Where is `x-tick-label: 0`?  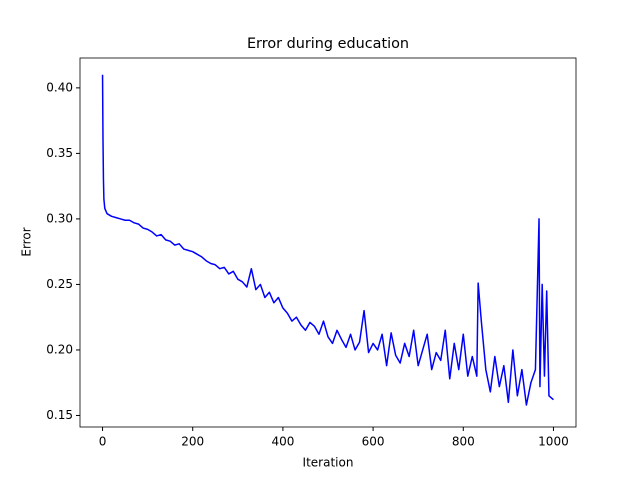 x-tick-label: 0 is located at coordinates (103, 442).